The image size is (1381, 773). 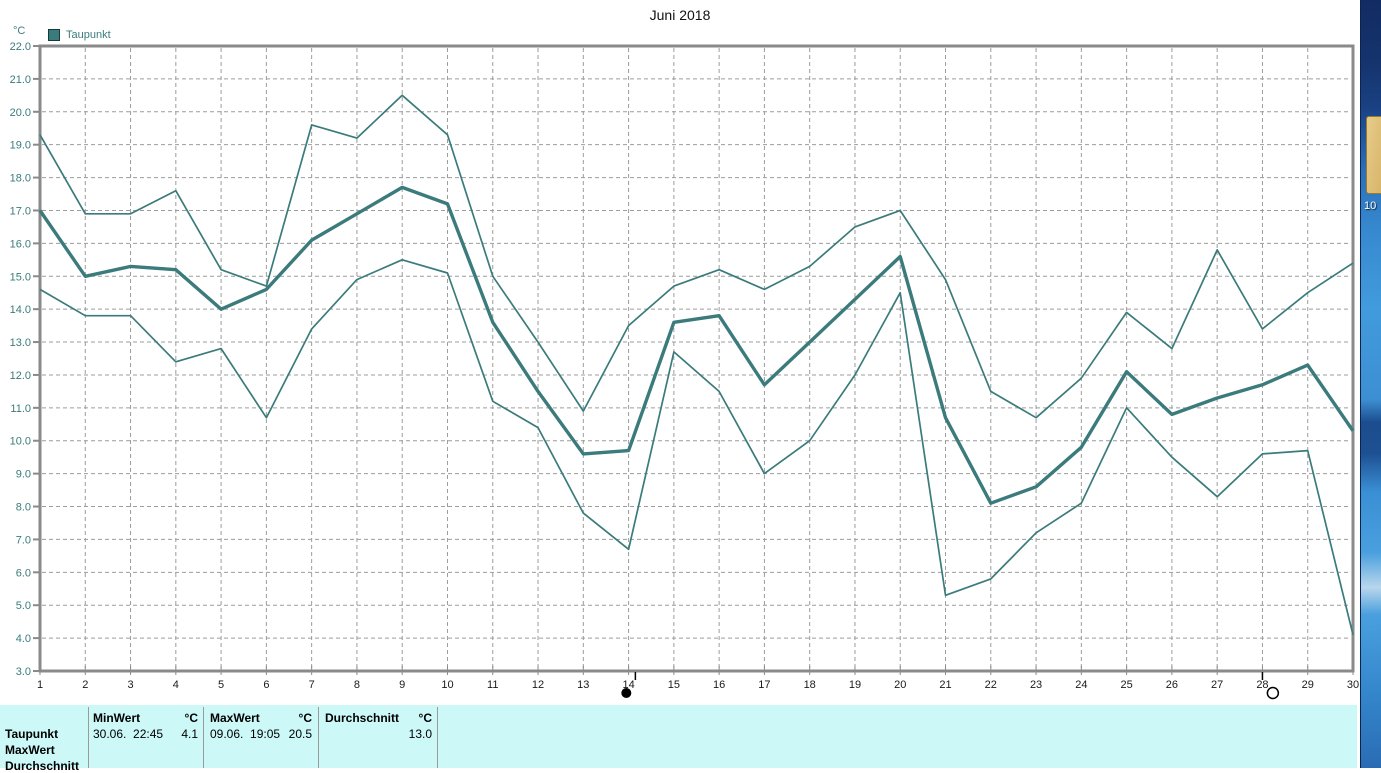 I want to click on x-tick-label: 3, so click(x=130, y=685).